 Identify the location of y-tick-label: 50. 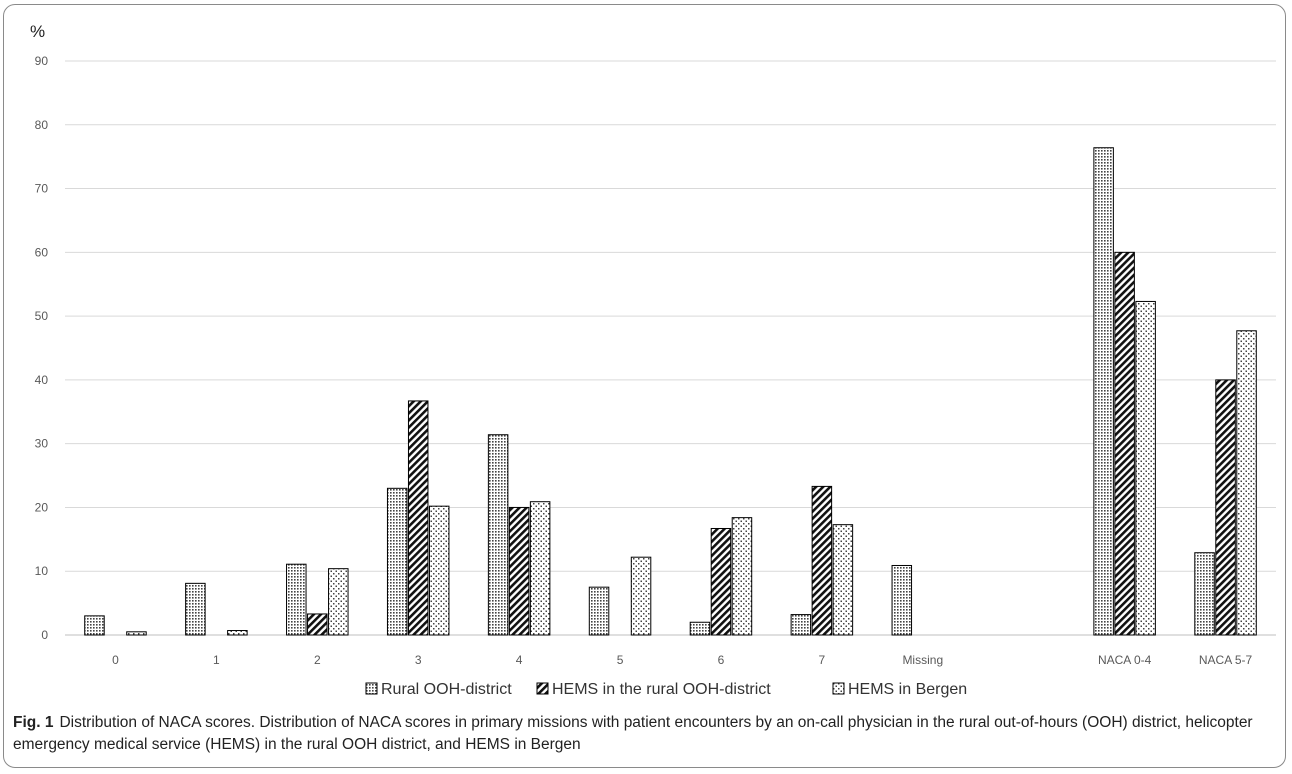
(42, 316).